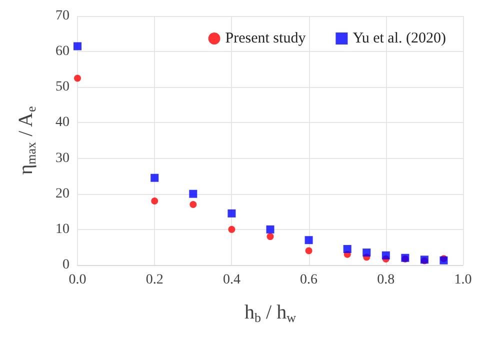 The image size is (489, 337). Describe the element at coordinates (463, 280) in the screenshot. I see `x-tick-label: 1.0` at that location.